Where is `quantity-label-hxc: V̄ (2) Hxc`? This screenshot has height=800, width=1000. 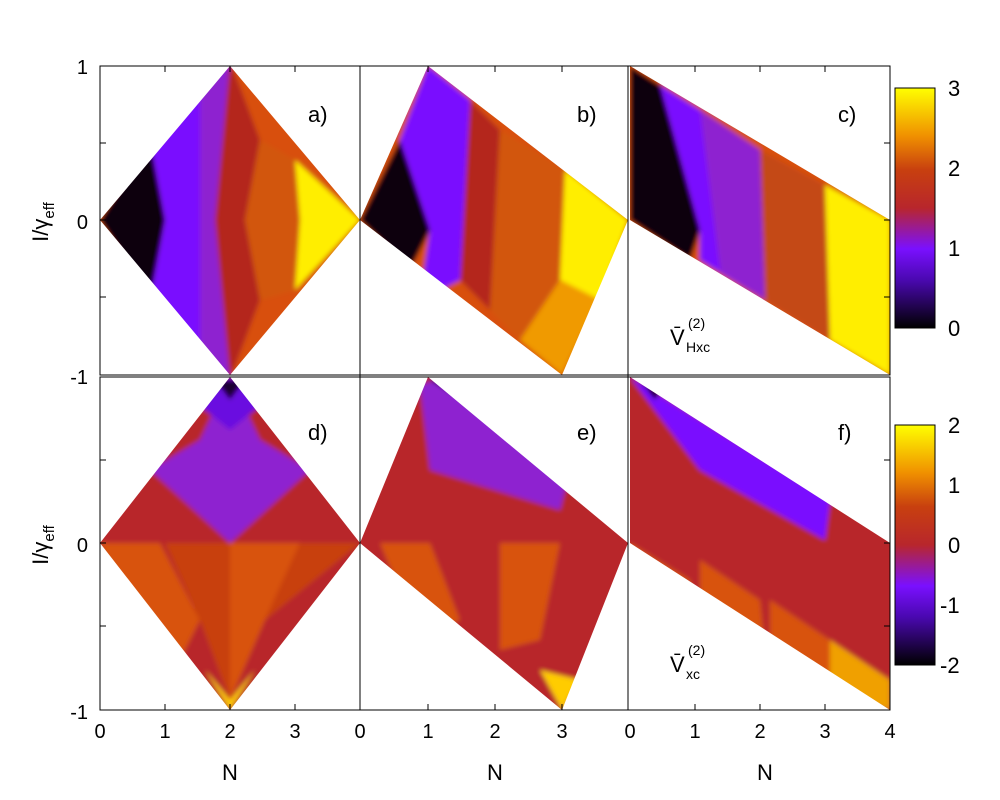 quantity-label-hxc: V̄ (2) Hxc is located at coordinates (690, 335).